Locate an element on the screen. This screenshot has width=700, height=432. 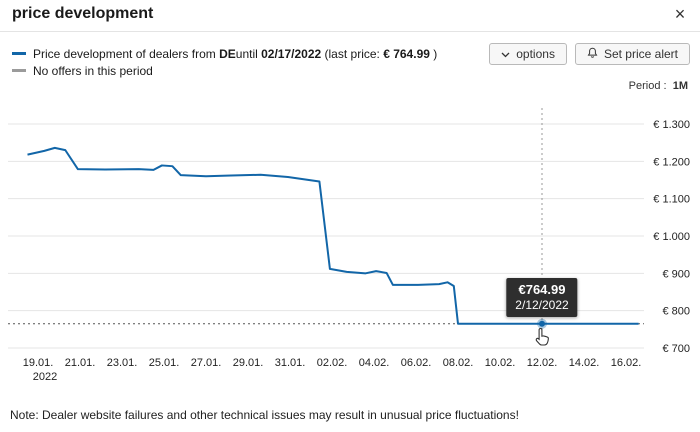
x-tick-label: 14.02. is located at coordinates (584, 363).